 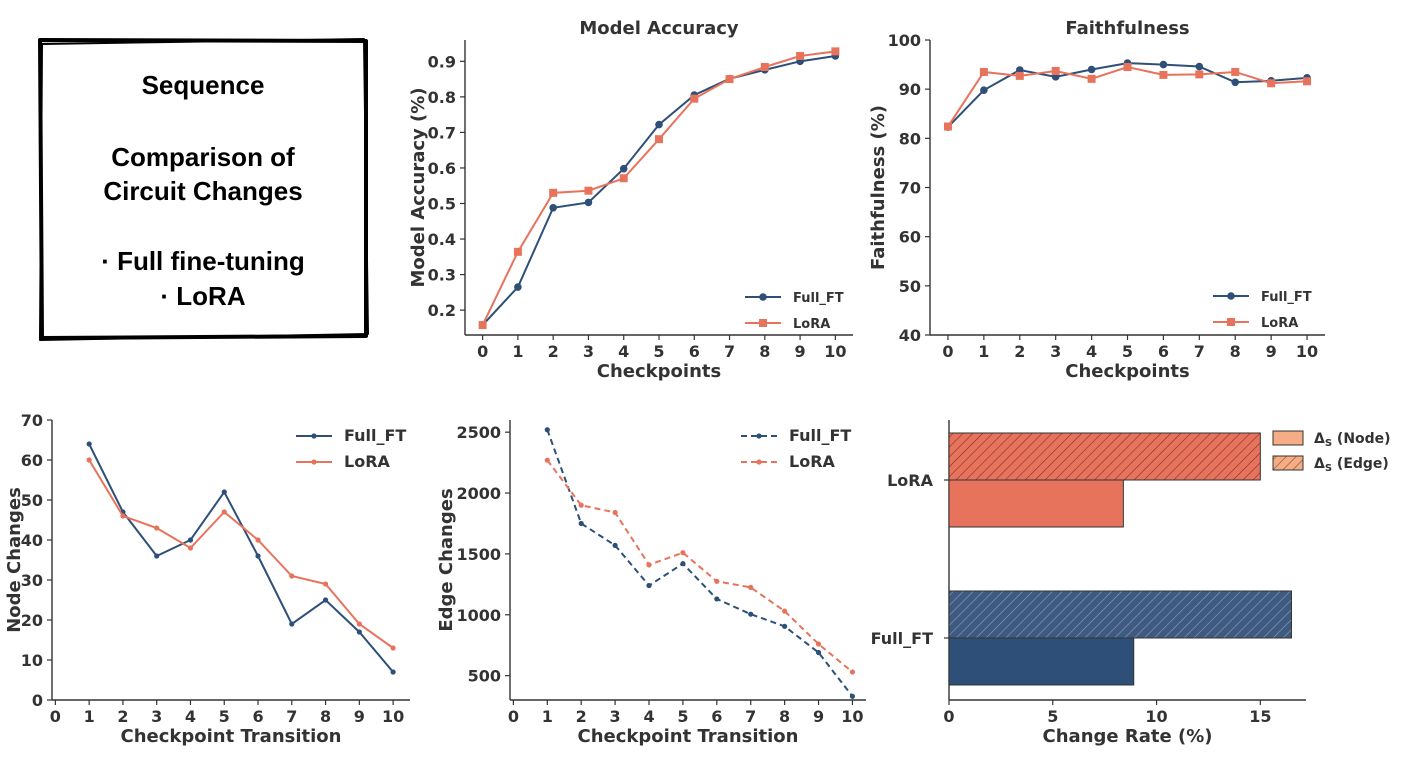 I want to click on y-tick-label: 90, so click(x=910, y=89).